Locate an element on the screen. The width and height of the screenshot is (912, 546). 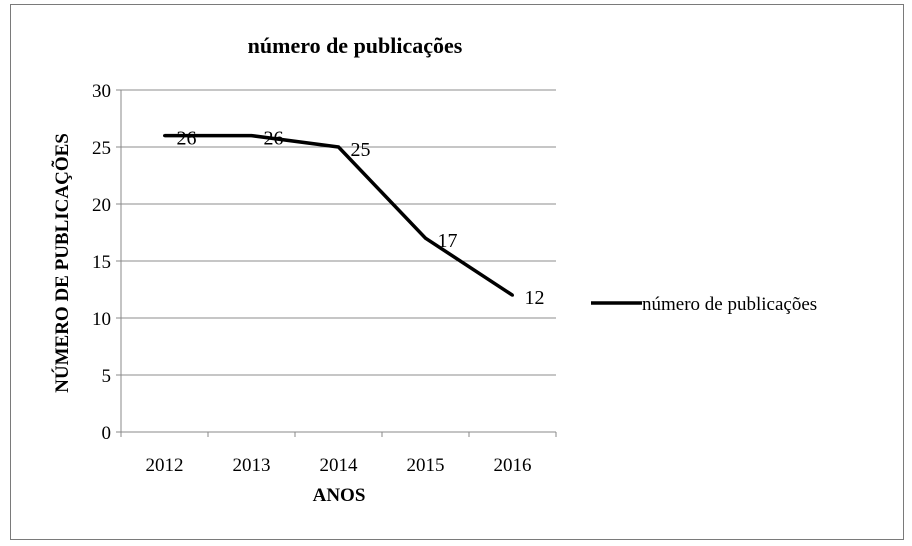
data-labels: 26 26 25 17 12 is located at coordinates (361, 219).